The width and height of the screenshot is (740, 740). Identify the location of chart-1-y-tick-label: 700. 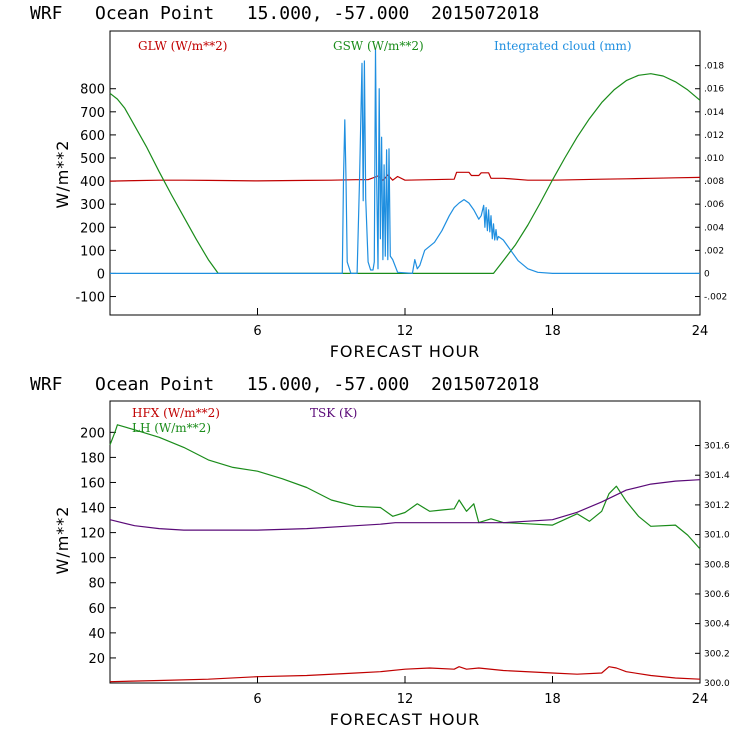
(92, 113).